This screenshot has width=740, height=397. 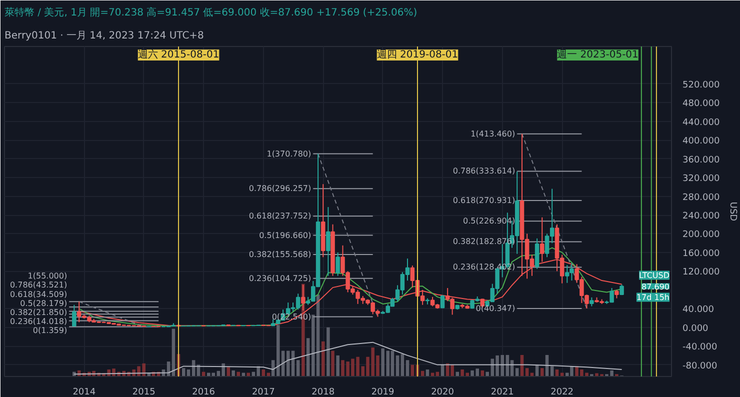 What do you see at coordinates (48, 276) in the screenshot?
I see `annotation: 1(55.000)` at bounding box center [48, 276].